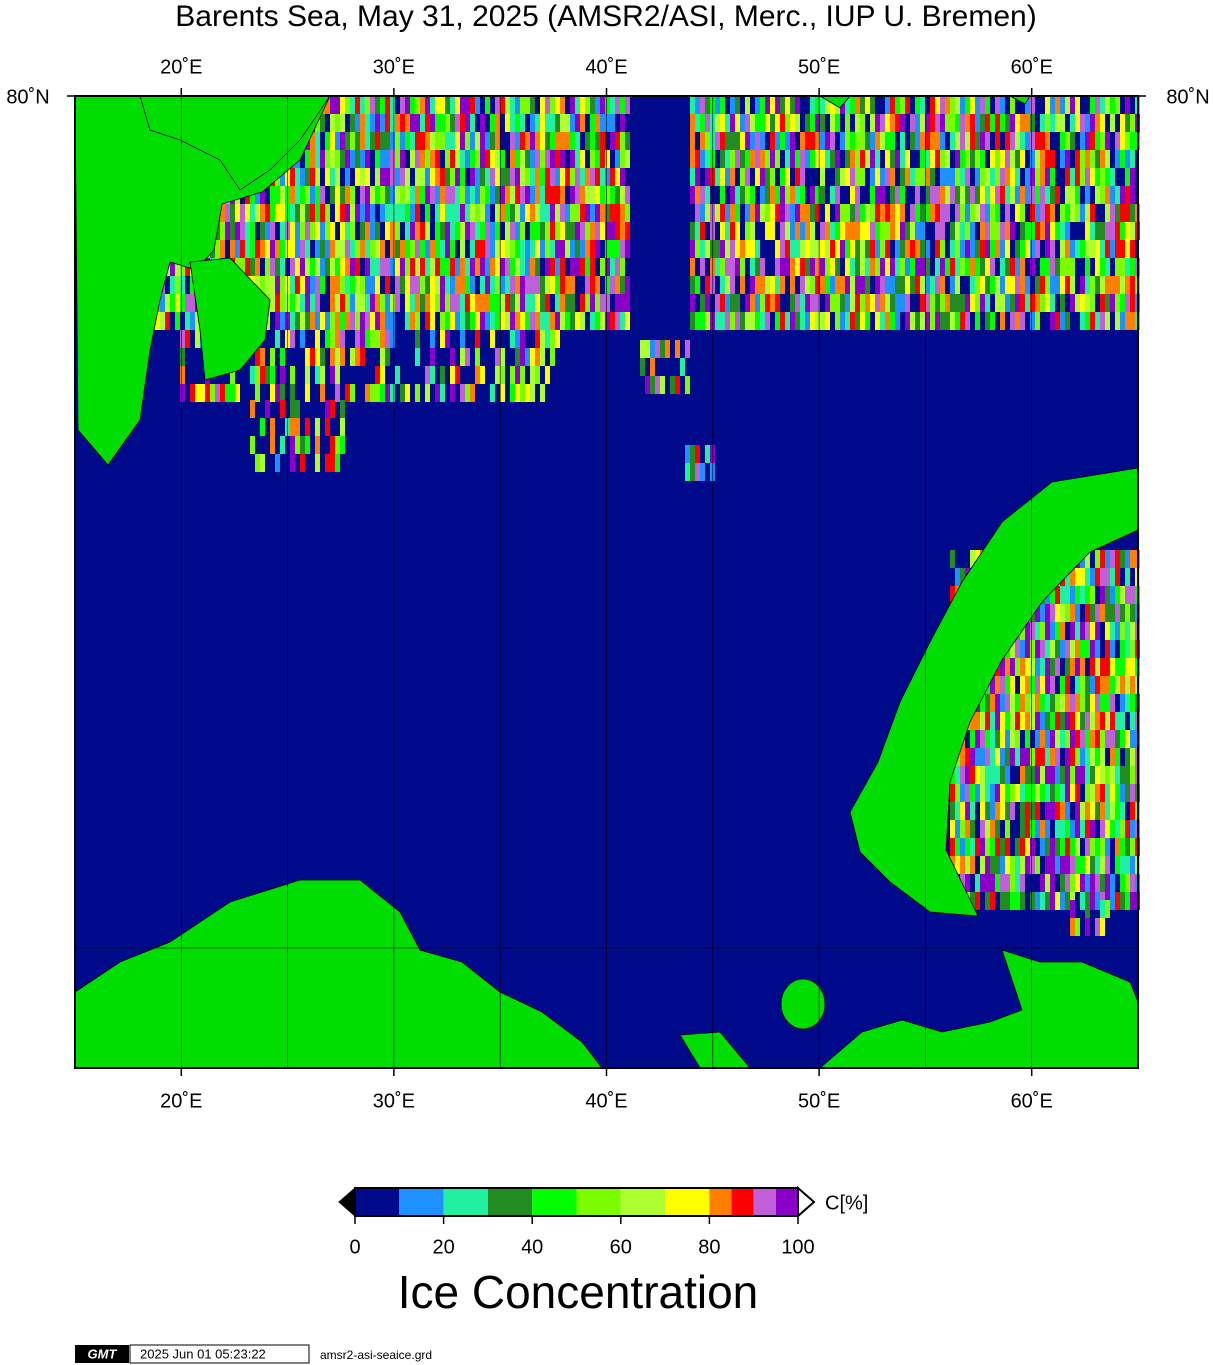 The width and height of the screenshot is (1213, 1365). What do you see at coordinates (742, 1202) in the screenshot?
I see `colorbar-segment` at bounding box center [742, 1202].